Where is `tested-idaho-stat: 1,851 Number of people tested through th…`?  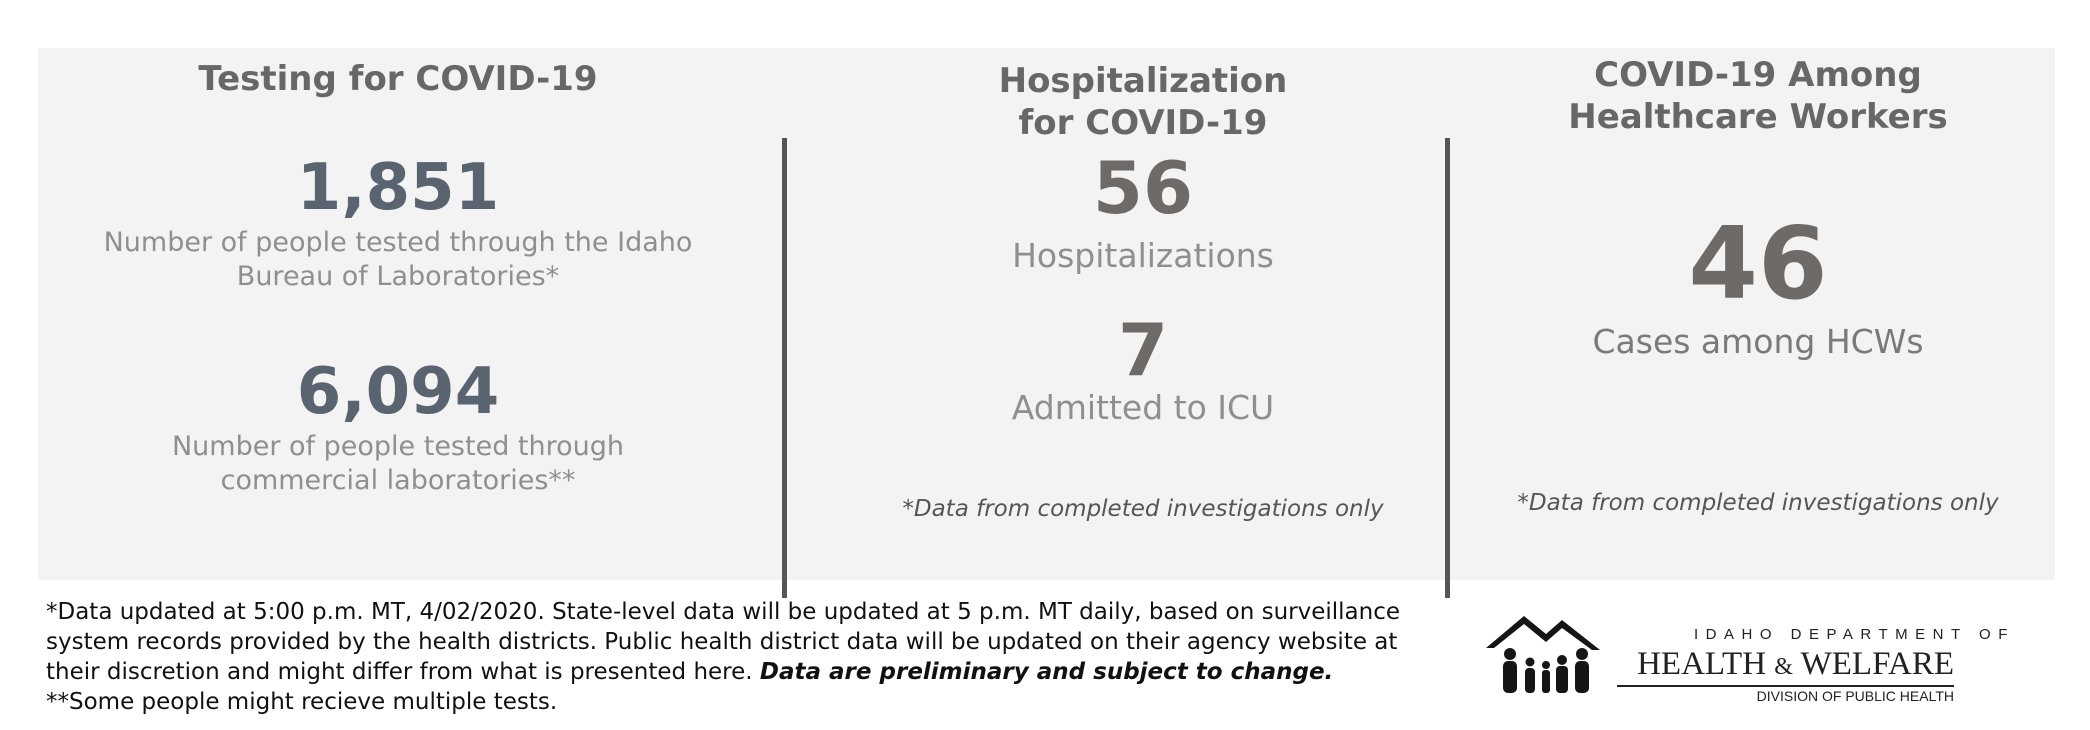 tested-idaho-stat: 1,851 Number of people tested through th… is located at coordinates (398, 225).